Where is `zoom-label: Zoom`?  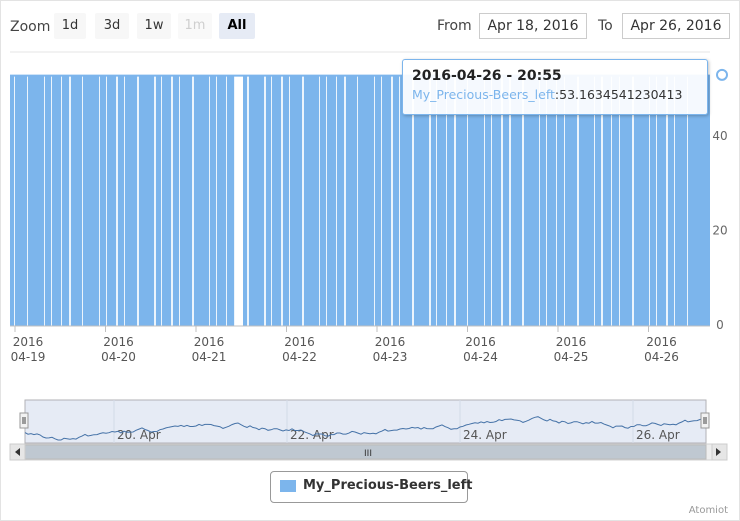
zoom-label: Zoom is located at coordinates (30, 27).